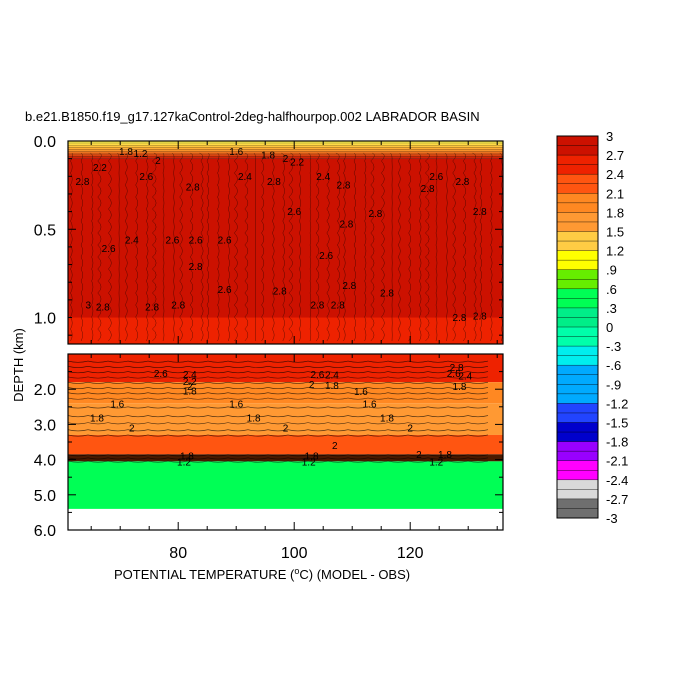 The height and width of the screenshot is (700, 700). Describe the element at coordinates (410, 553) in the screenshot. I see `x-tick-label: 120` at that location.